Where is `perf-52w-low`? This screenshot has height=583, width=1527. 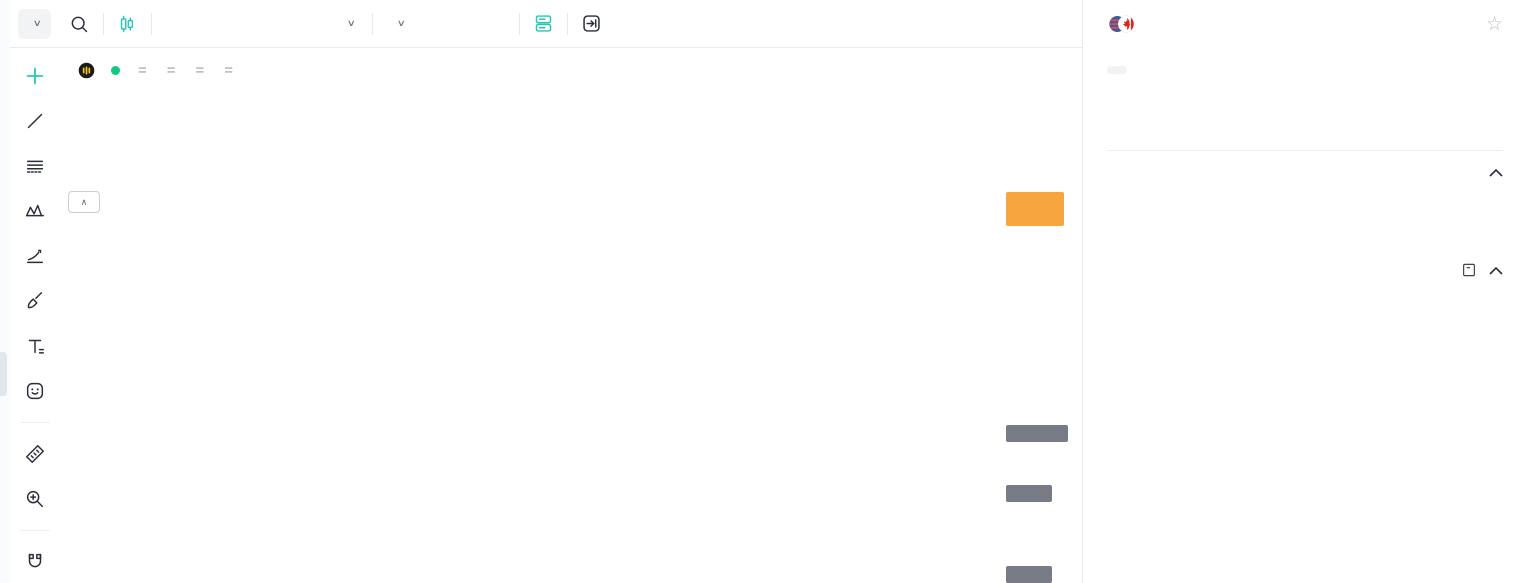 perf-52w-low is located at coordinates (1308, 237).